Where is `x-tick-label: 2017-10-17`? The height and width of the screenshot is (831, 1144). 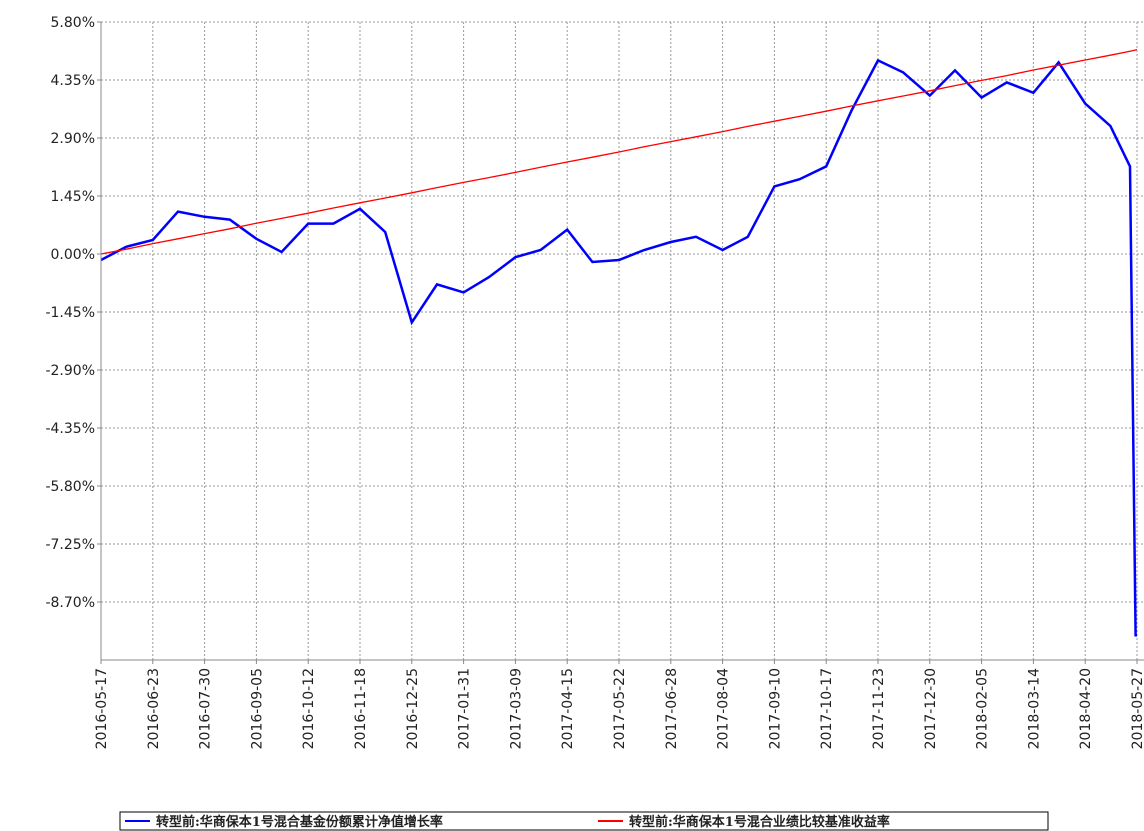
x-tick-label: 2017-10-17 is located at coordinates (827, 708).